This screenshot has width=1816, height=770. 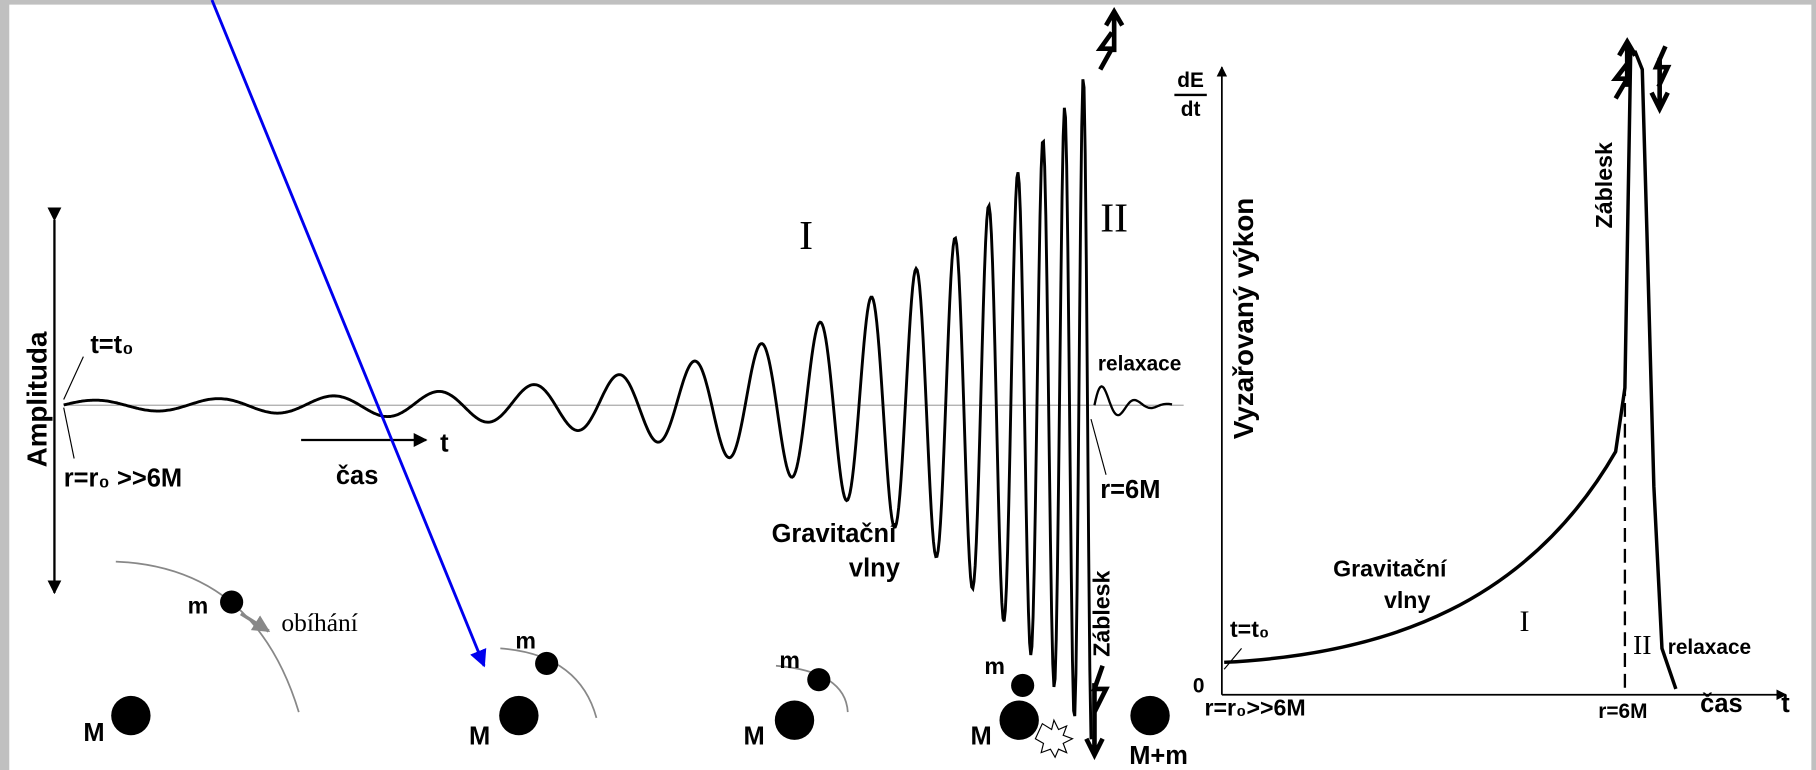 What do you see at coordinates (123, 478) in the screenshot?
I see `label: r=r₀ >>6M` at bounding box center [123, 478].